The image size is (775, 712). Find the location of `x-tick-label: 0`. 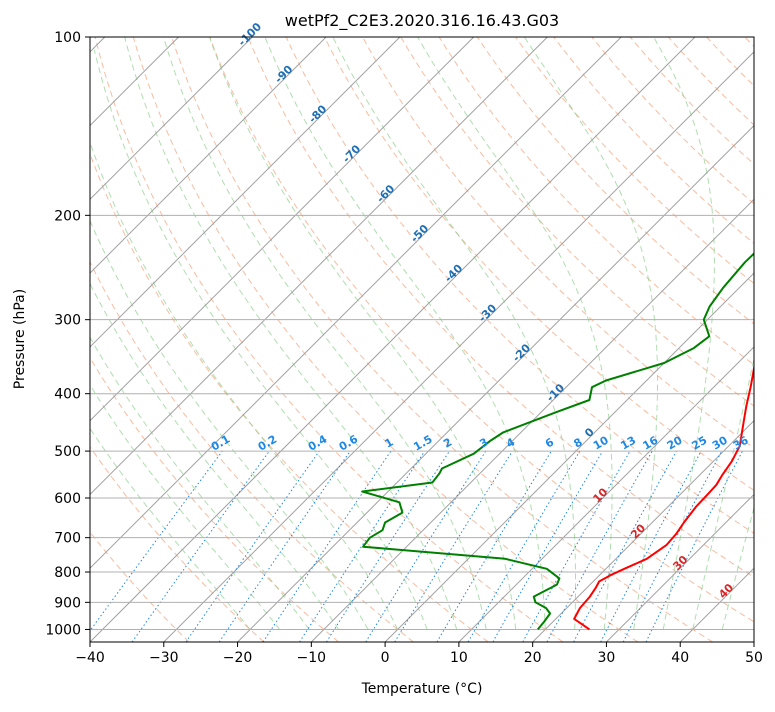

x-tick-label: 0 is located at coordinates (385, 658).